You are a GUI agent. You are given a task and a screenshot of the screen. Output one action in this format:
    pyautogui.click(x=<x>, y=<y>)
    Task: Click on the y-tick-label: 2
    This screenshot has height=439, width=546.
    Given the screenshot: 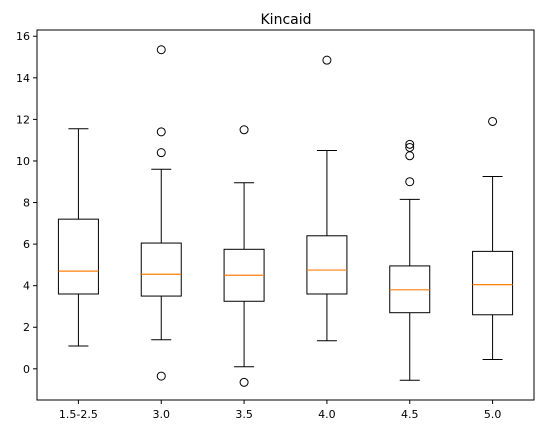 What is the action you would take?
    pyautogui.click(x=26, y=327)
    